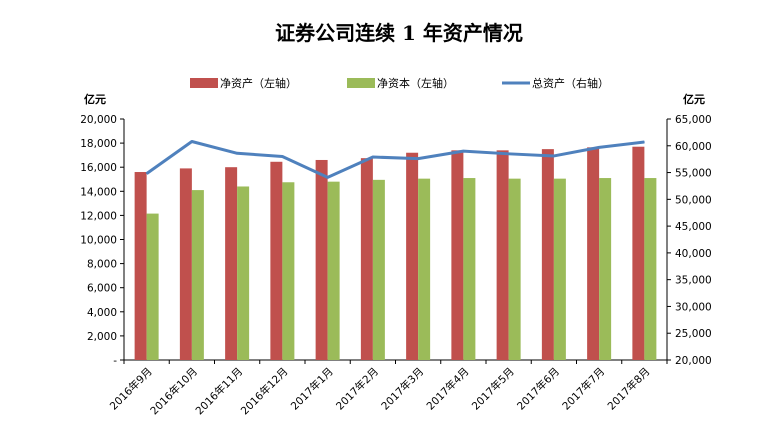 This screenshot has height=442, width=774. Describe the element at coordinates (174, 391) in the screenshot. I see `x-axis-tick-label: 2016年10月` at that location.